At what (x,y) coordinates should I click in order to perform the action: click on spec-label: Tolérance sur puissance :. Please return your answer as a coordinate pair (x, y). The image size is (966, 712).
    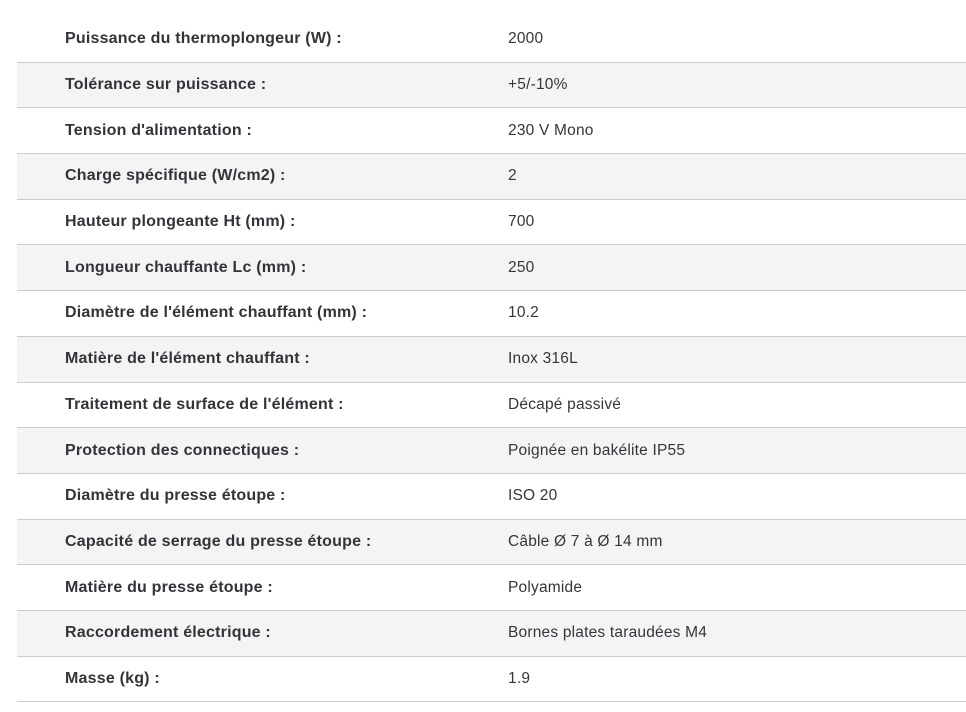
    Looking at the image, I should click on (166, 85).